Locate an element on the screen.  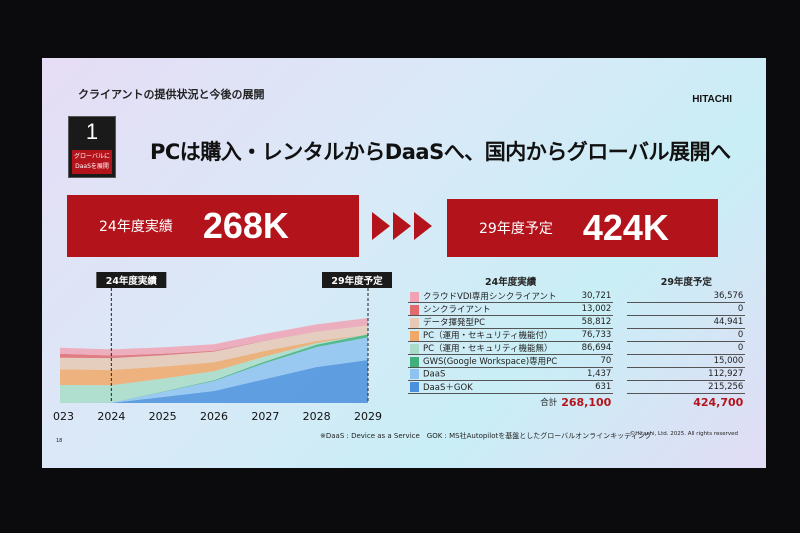
hitachi-logo: HITACHI is located at coordinates (712, 99).